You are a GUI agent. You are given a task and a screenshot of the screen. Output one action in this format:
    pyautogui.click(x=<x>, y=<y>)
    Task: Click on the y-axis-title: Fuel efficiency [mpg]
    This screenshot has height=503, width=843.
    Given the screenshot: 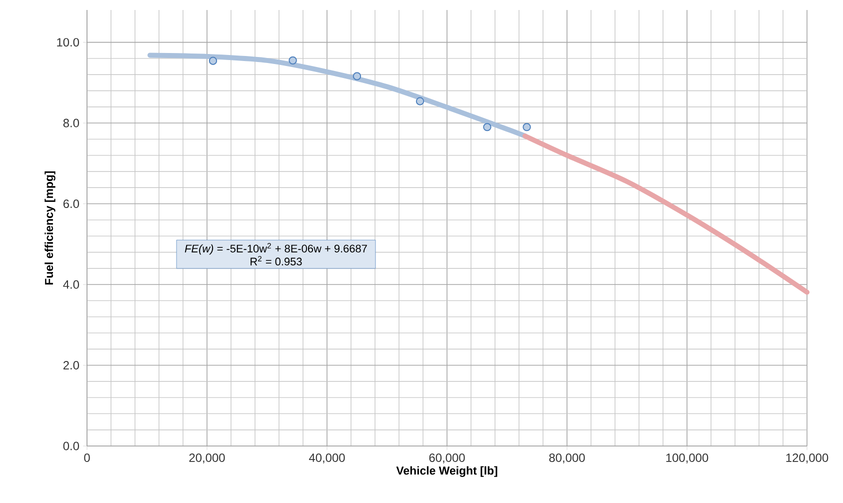 What is the action you would take?
    pyautogui.click(x=50, y=228)
    